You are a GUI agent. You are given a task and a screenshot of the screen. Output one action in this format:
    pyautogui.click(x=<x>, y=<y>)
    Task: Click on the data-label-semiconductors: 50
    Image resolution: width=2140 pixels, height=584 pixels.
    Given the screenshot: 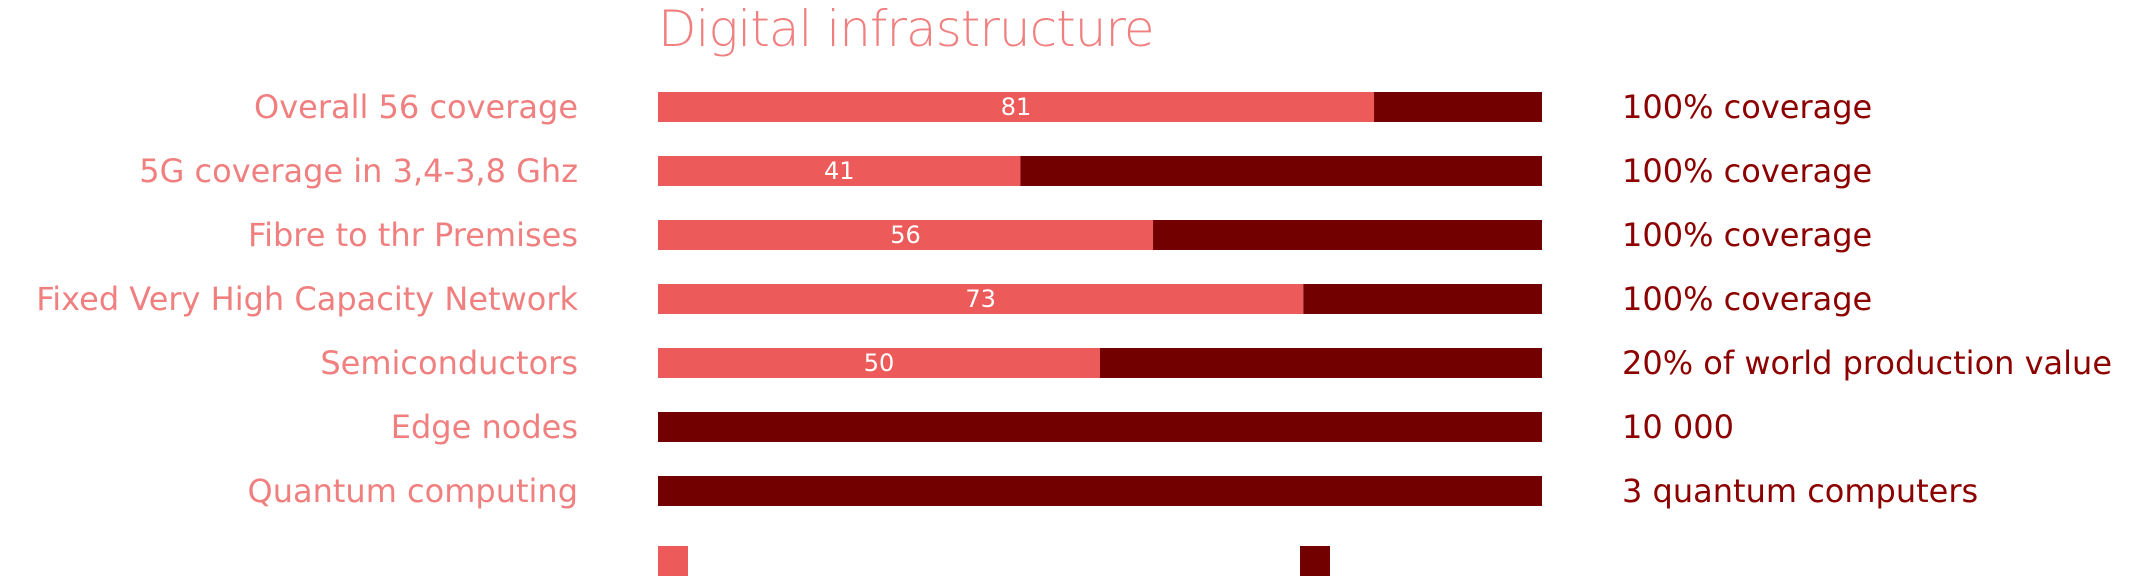 What is the action you would take?
    pyautogui.click(x=879, y=363)
    